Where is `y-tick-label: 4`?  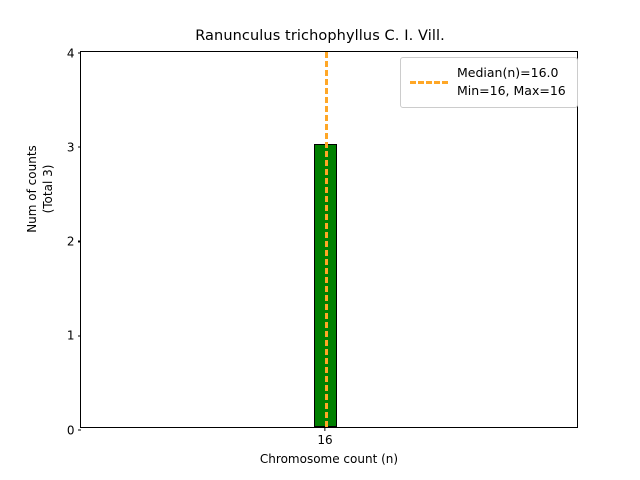 y-tick-label: 4 is located at coordinates (70, 53).